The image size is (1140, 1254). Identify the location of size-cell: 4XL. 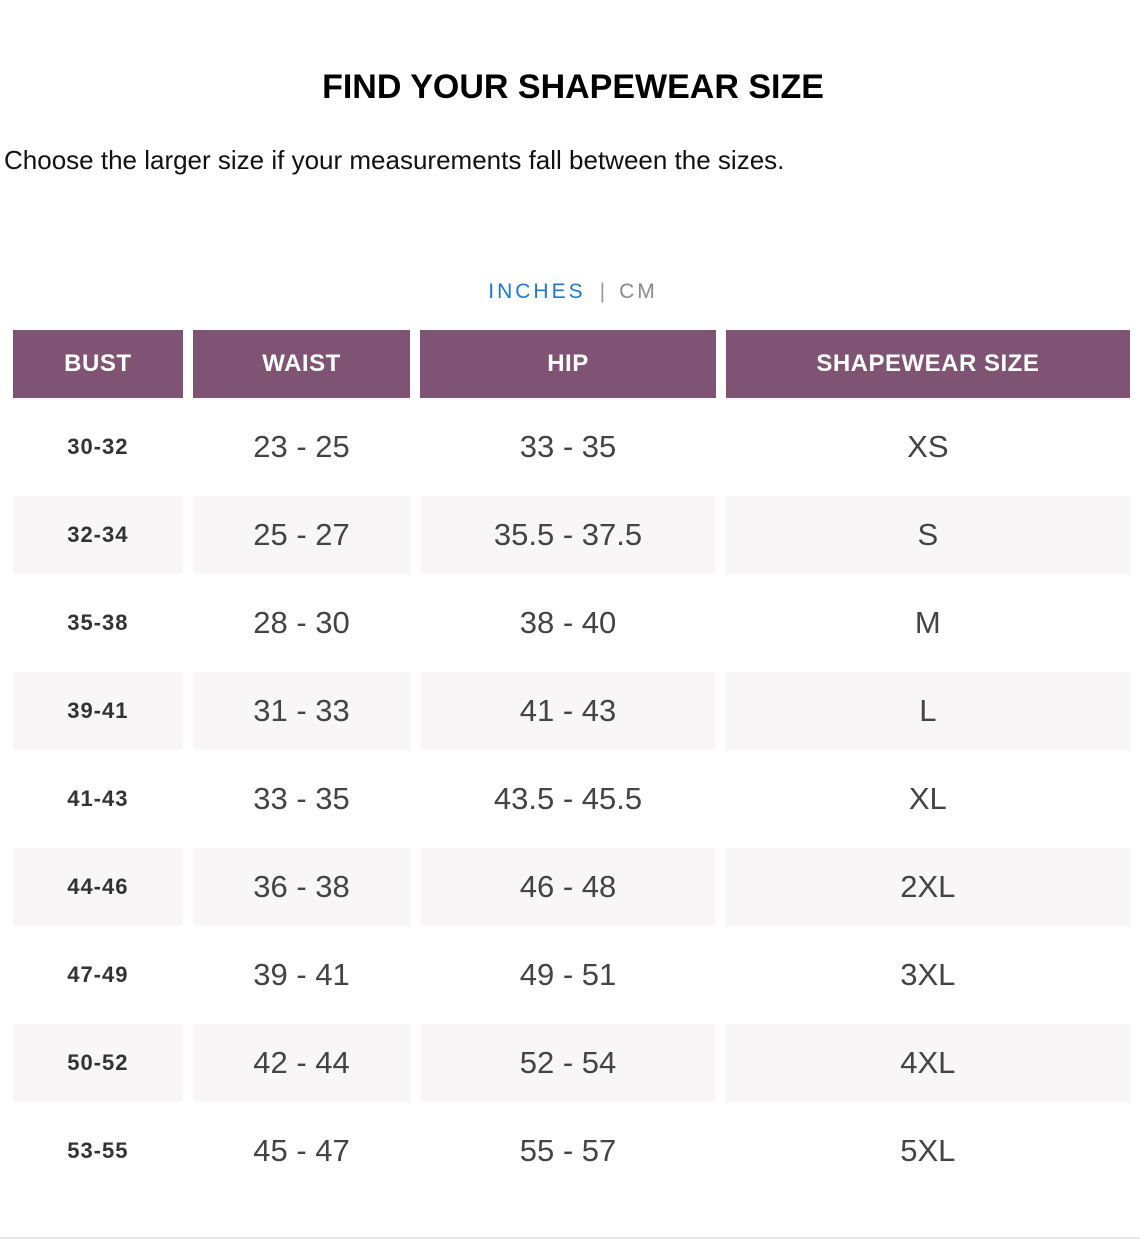
(927, 1063).